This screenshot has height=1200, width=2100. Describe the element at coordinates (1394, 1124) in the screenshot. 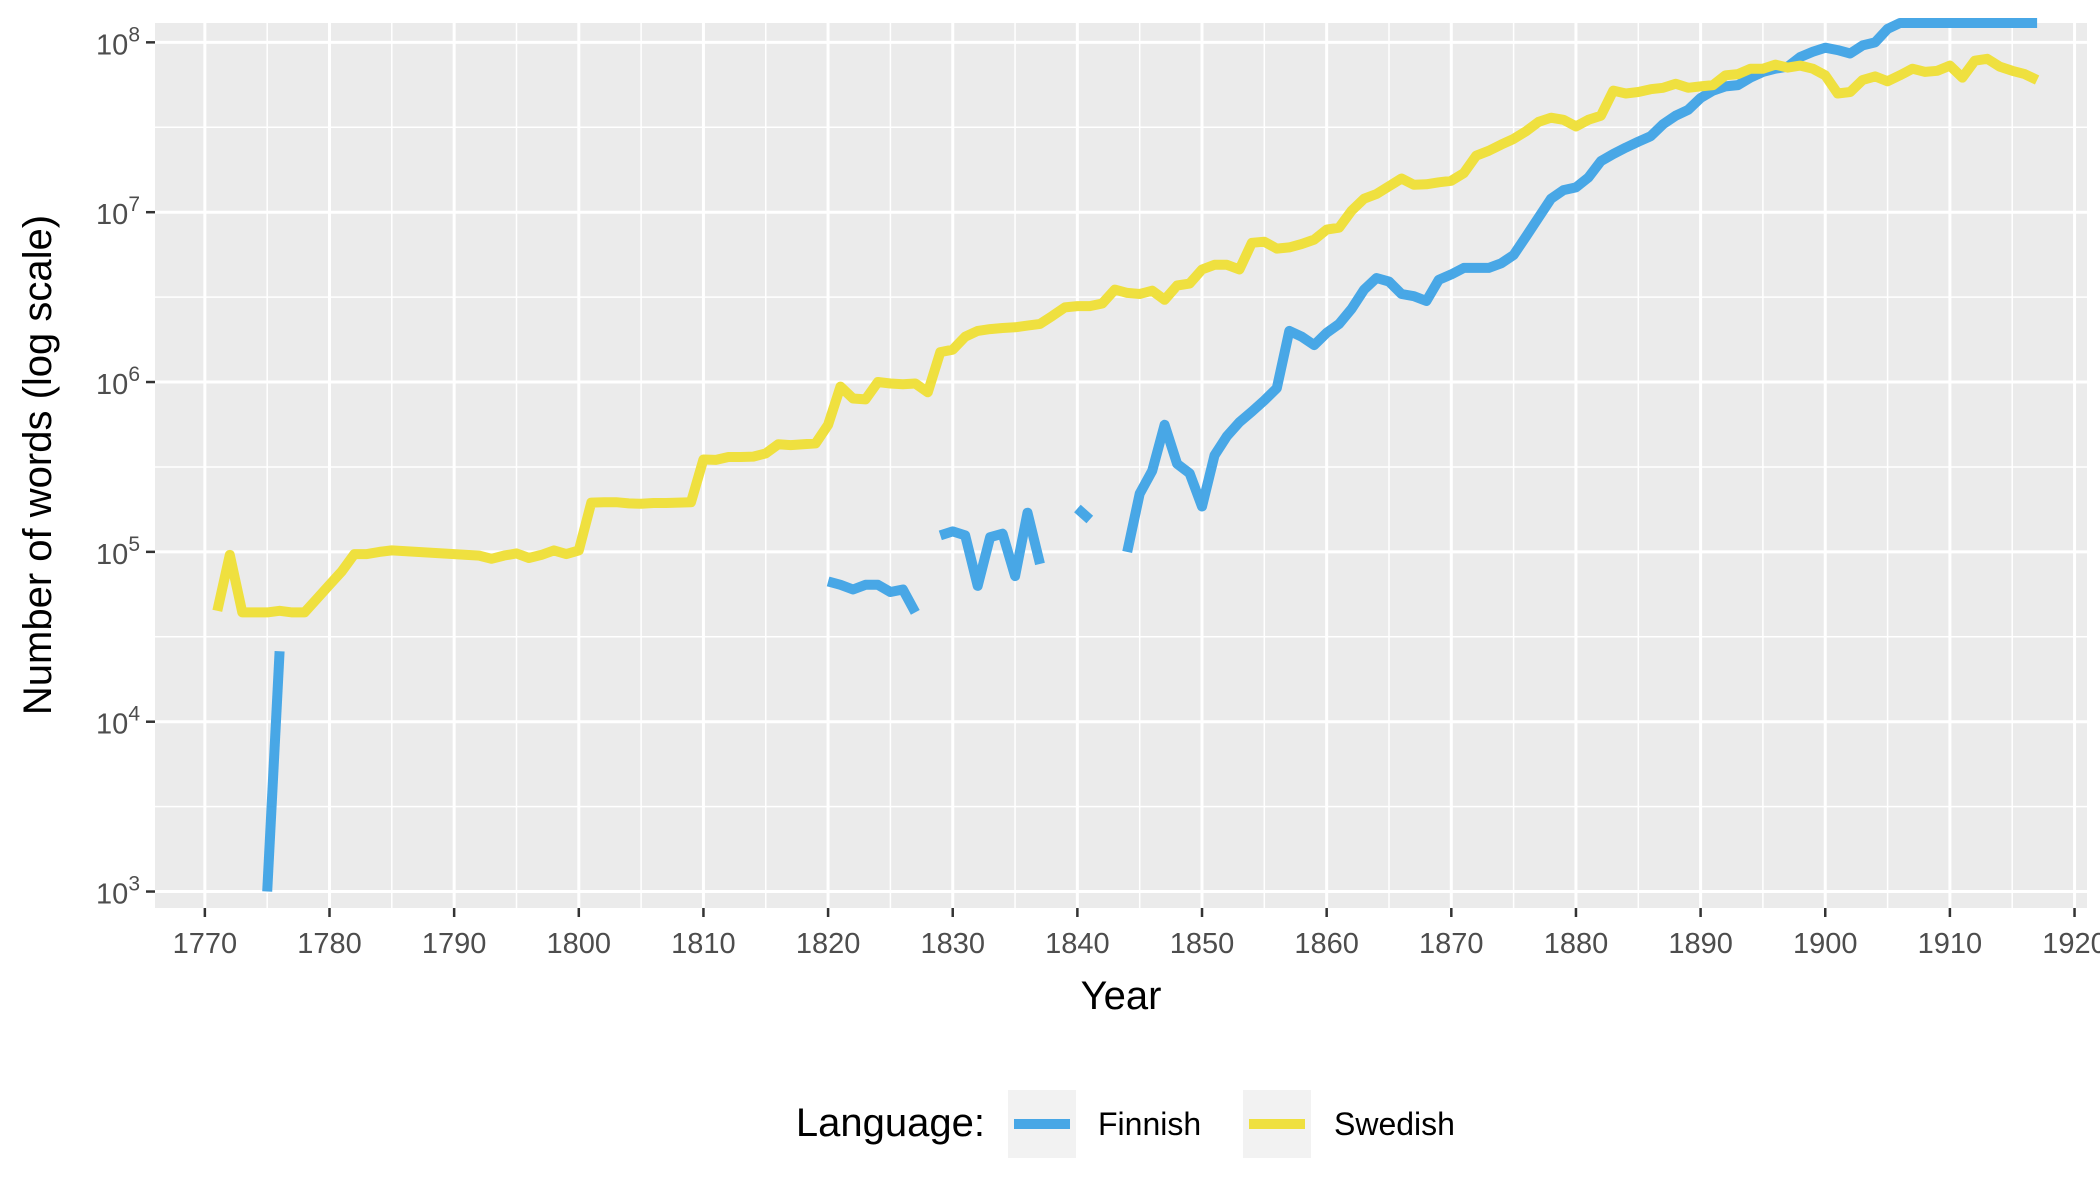

I see `legend-label-swedish: Swedish` at that location.